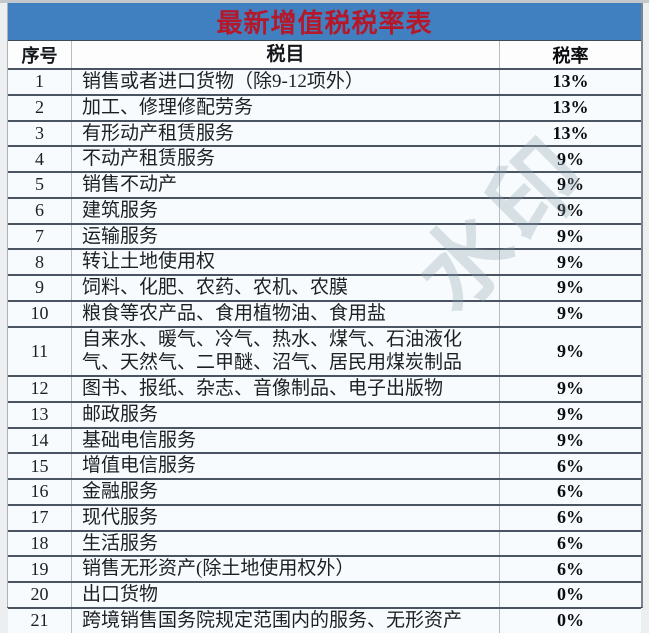  I want to click on table-row: 6 建筑服务 9%, so click(324, 211).